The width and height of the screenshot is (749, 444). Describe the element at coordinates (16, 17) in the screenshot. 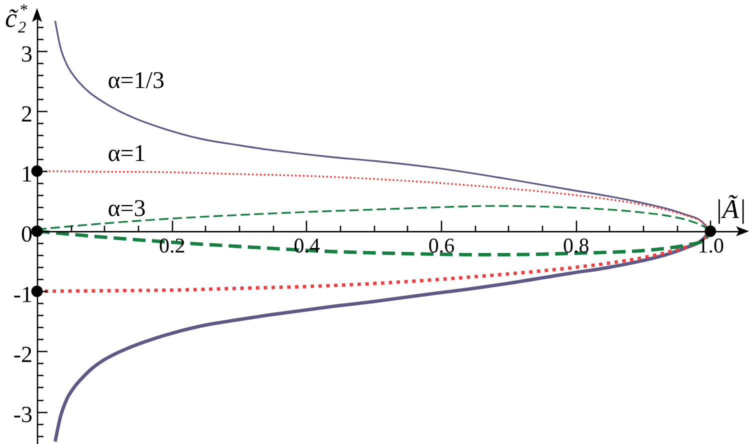

I see `y-axis-title: c̃₂$^{*}$` at that location.